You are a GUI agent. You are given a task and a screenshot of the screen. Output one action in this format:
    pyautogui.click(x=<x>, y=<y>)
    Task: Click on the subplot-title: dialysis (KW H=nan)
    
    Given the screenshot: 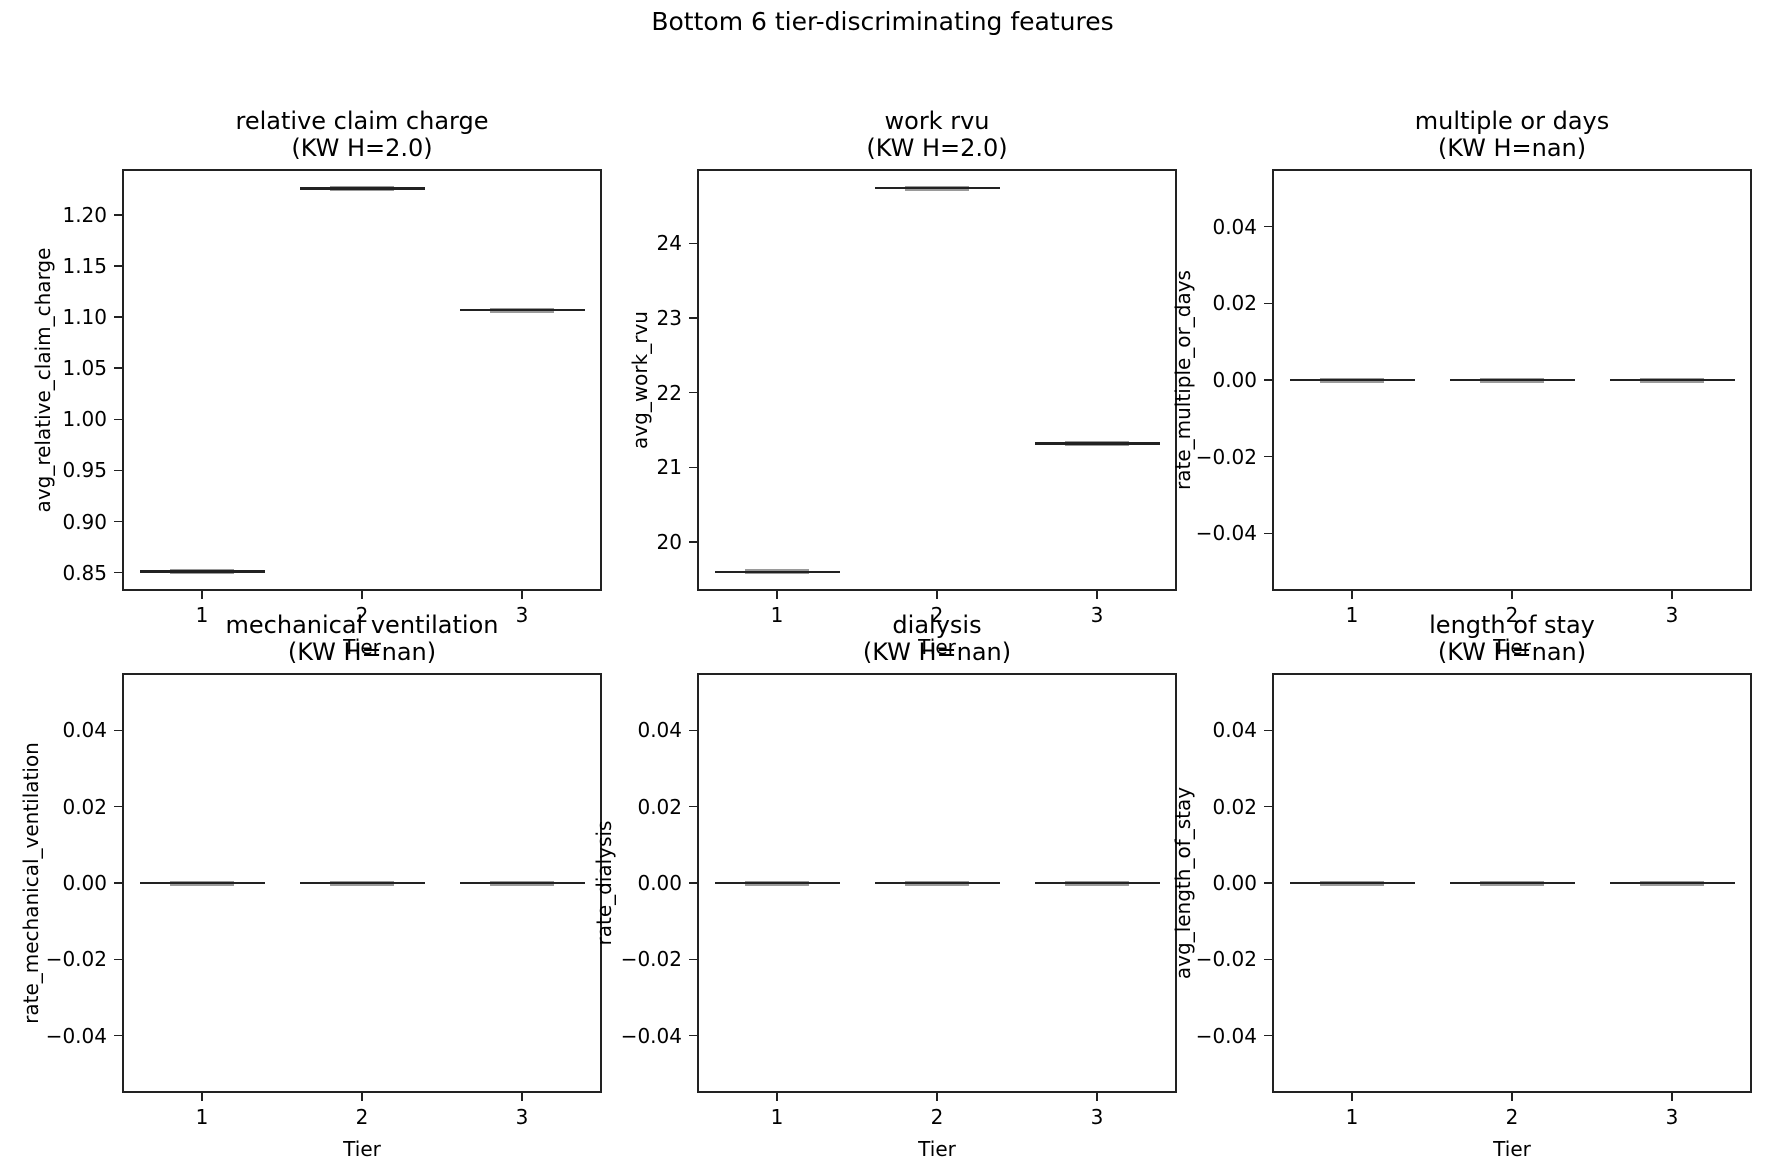 What is the action you would take?
    pyautogui.click(x=937, y=638)
    